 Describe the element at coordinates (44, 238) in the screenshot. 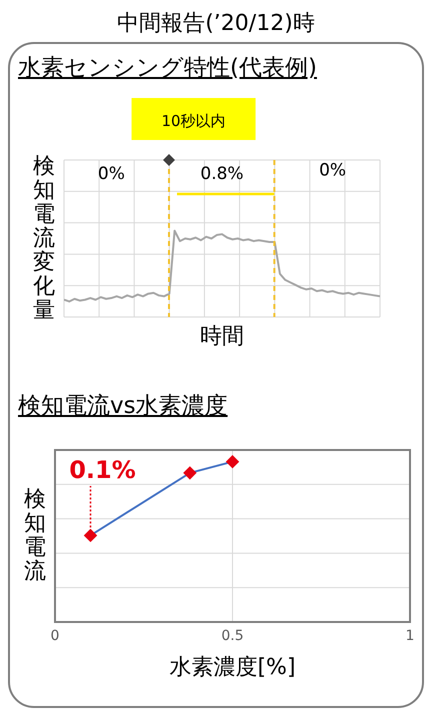

I see `y-axis-title: 検知電流変化量` at that location.